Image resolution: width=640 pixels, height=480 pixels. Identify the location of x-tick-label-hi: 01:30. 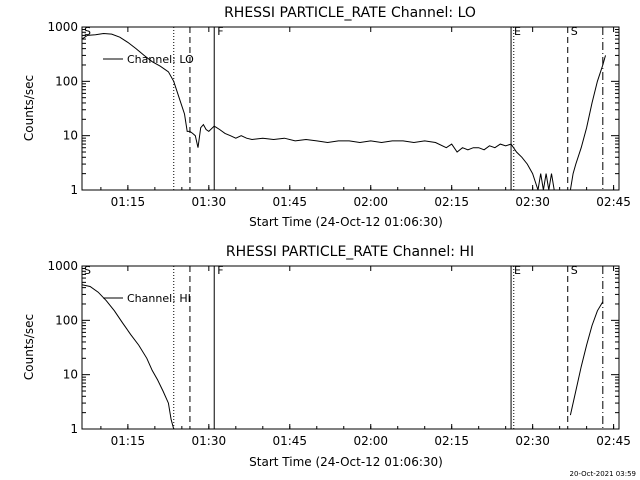
(209, 441).